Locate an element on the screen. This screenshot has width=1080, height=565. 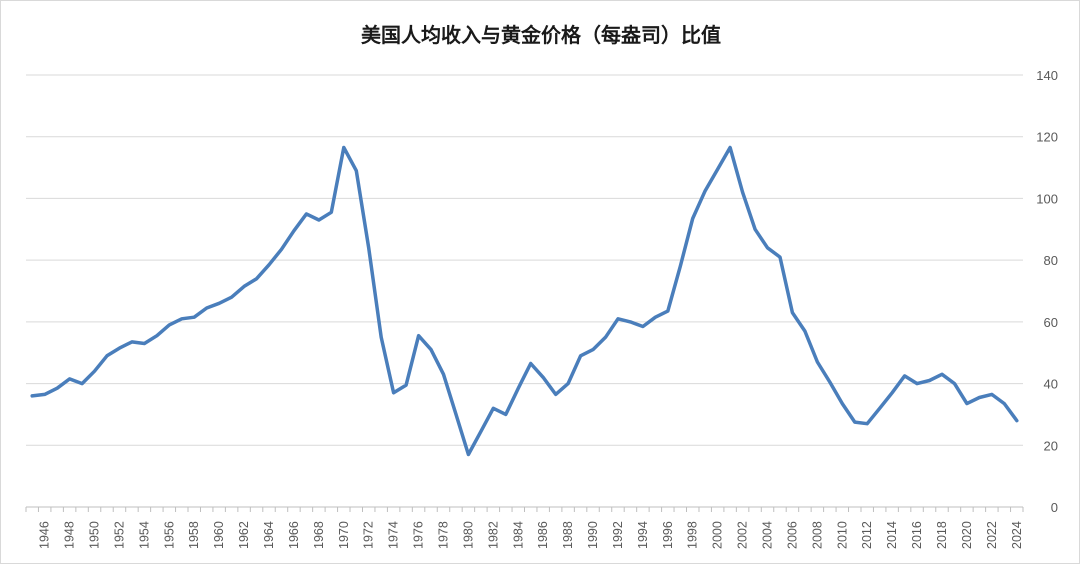
x-tick-label: 1974 is located at coordinates (394, 535).